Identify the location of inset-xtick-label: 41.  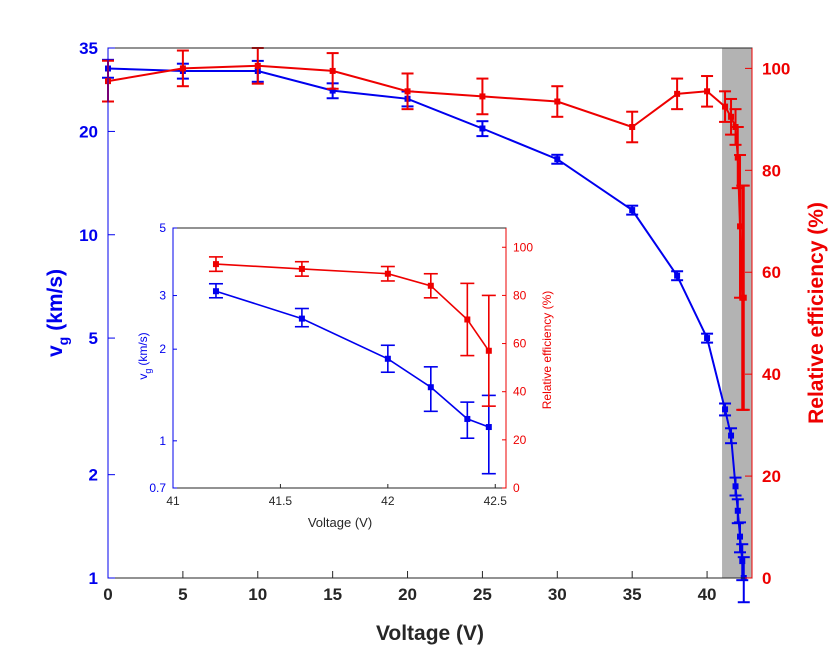
(173, 501).